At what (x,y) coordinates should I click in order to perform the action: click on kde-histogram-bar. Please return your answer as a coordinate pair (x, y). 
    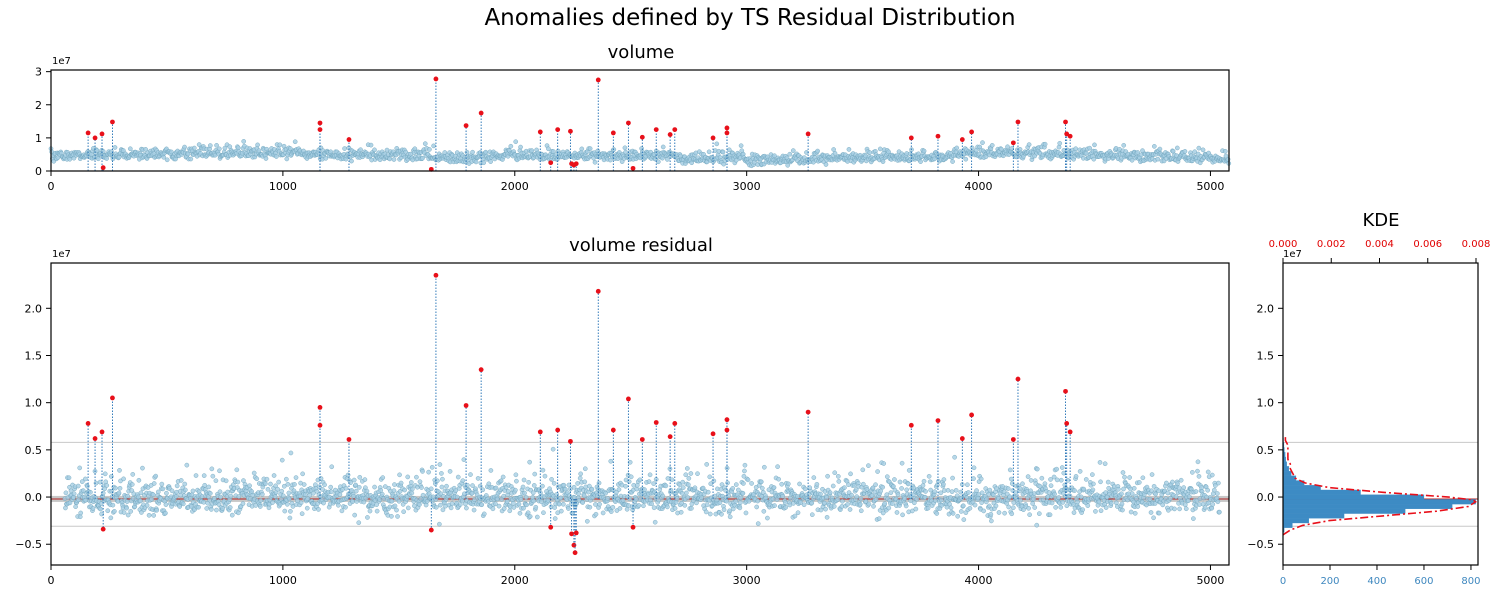
    Looking at the image, I should click on (1344, 511).